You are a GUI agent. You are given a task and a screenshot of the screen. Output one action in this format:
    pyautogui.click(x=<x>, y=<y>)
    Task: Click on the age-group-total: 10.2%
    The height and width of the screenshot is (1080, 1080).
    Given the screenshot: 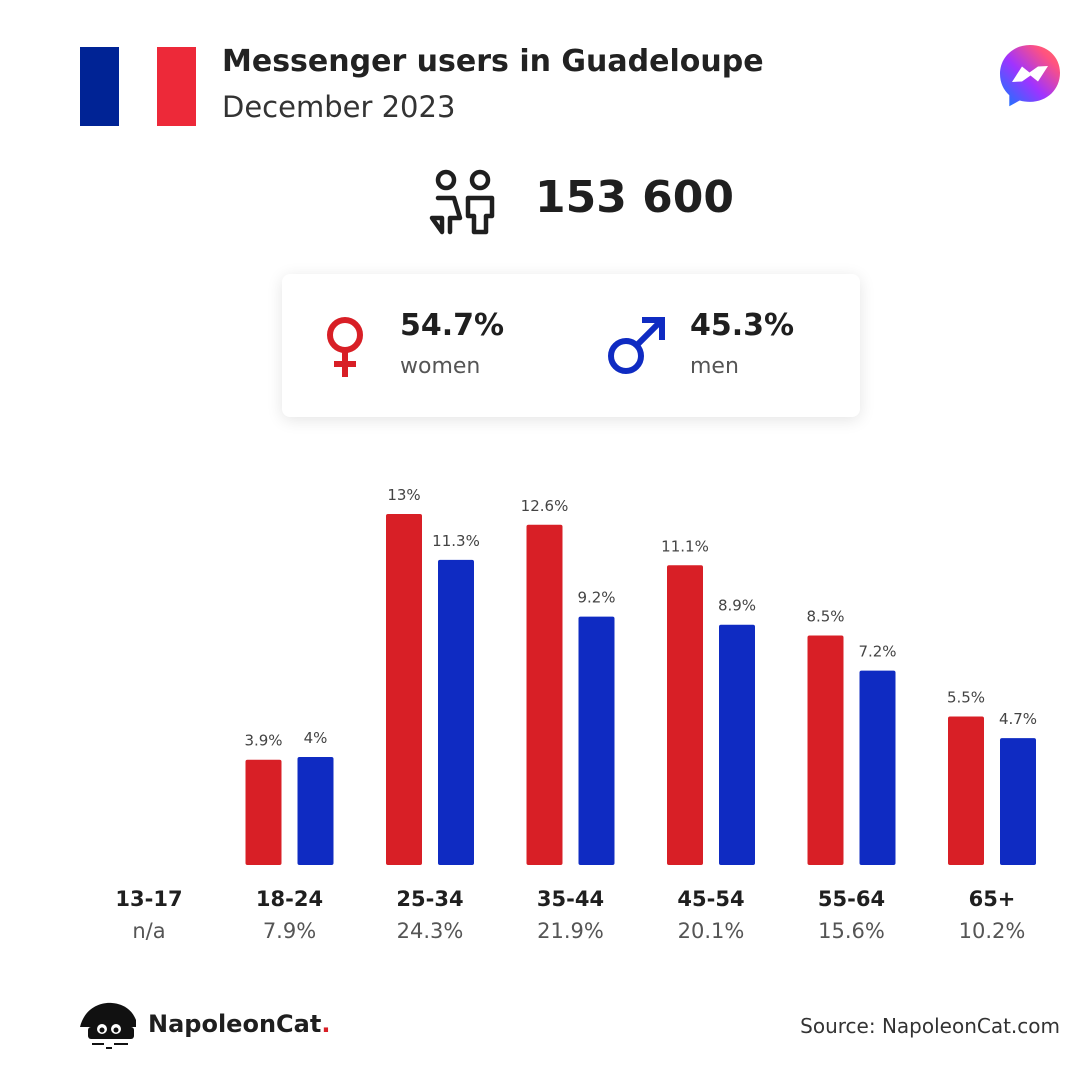 What is the action you would take?
    pyautogui.click(x=992, y=931)
    